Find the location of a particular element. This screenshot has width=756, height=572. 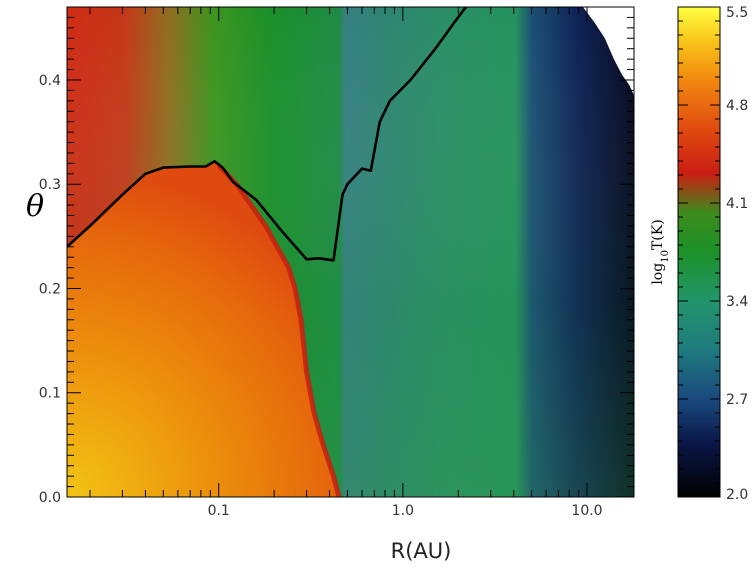

colorbar-tick-label: 3.4 is located at coordinates (737, 302).